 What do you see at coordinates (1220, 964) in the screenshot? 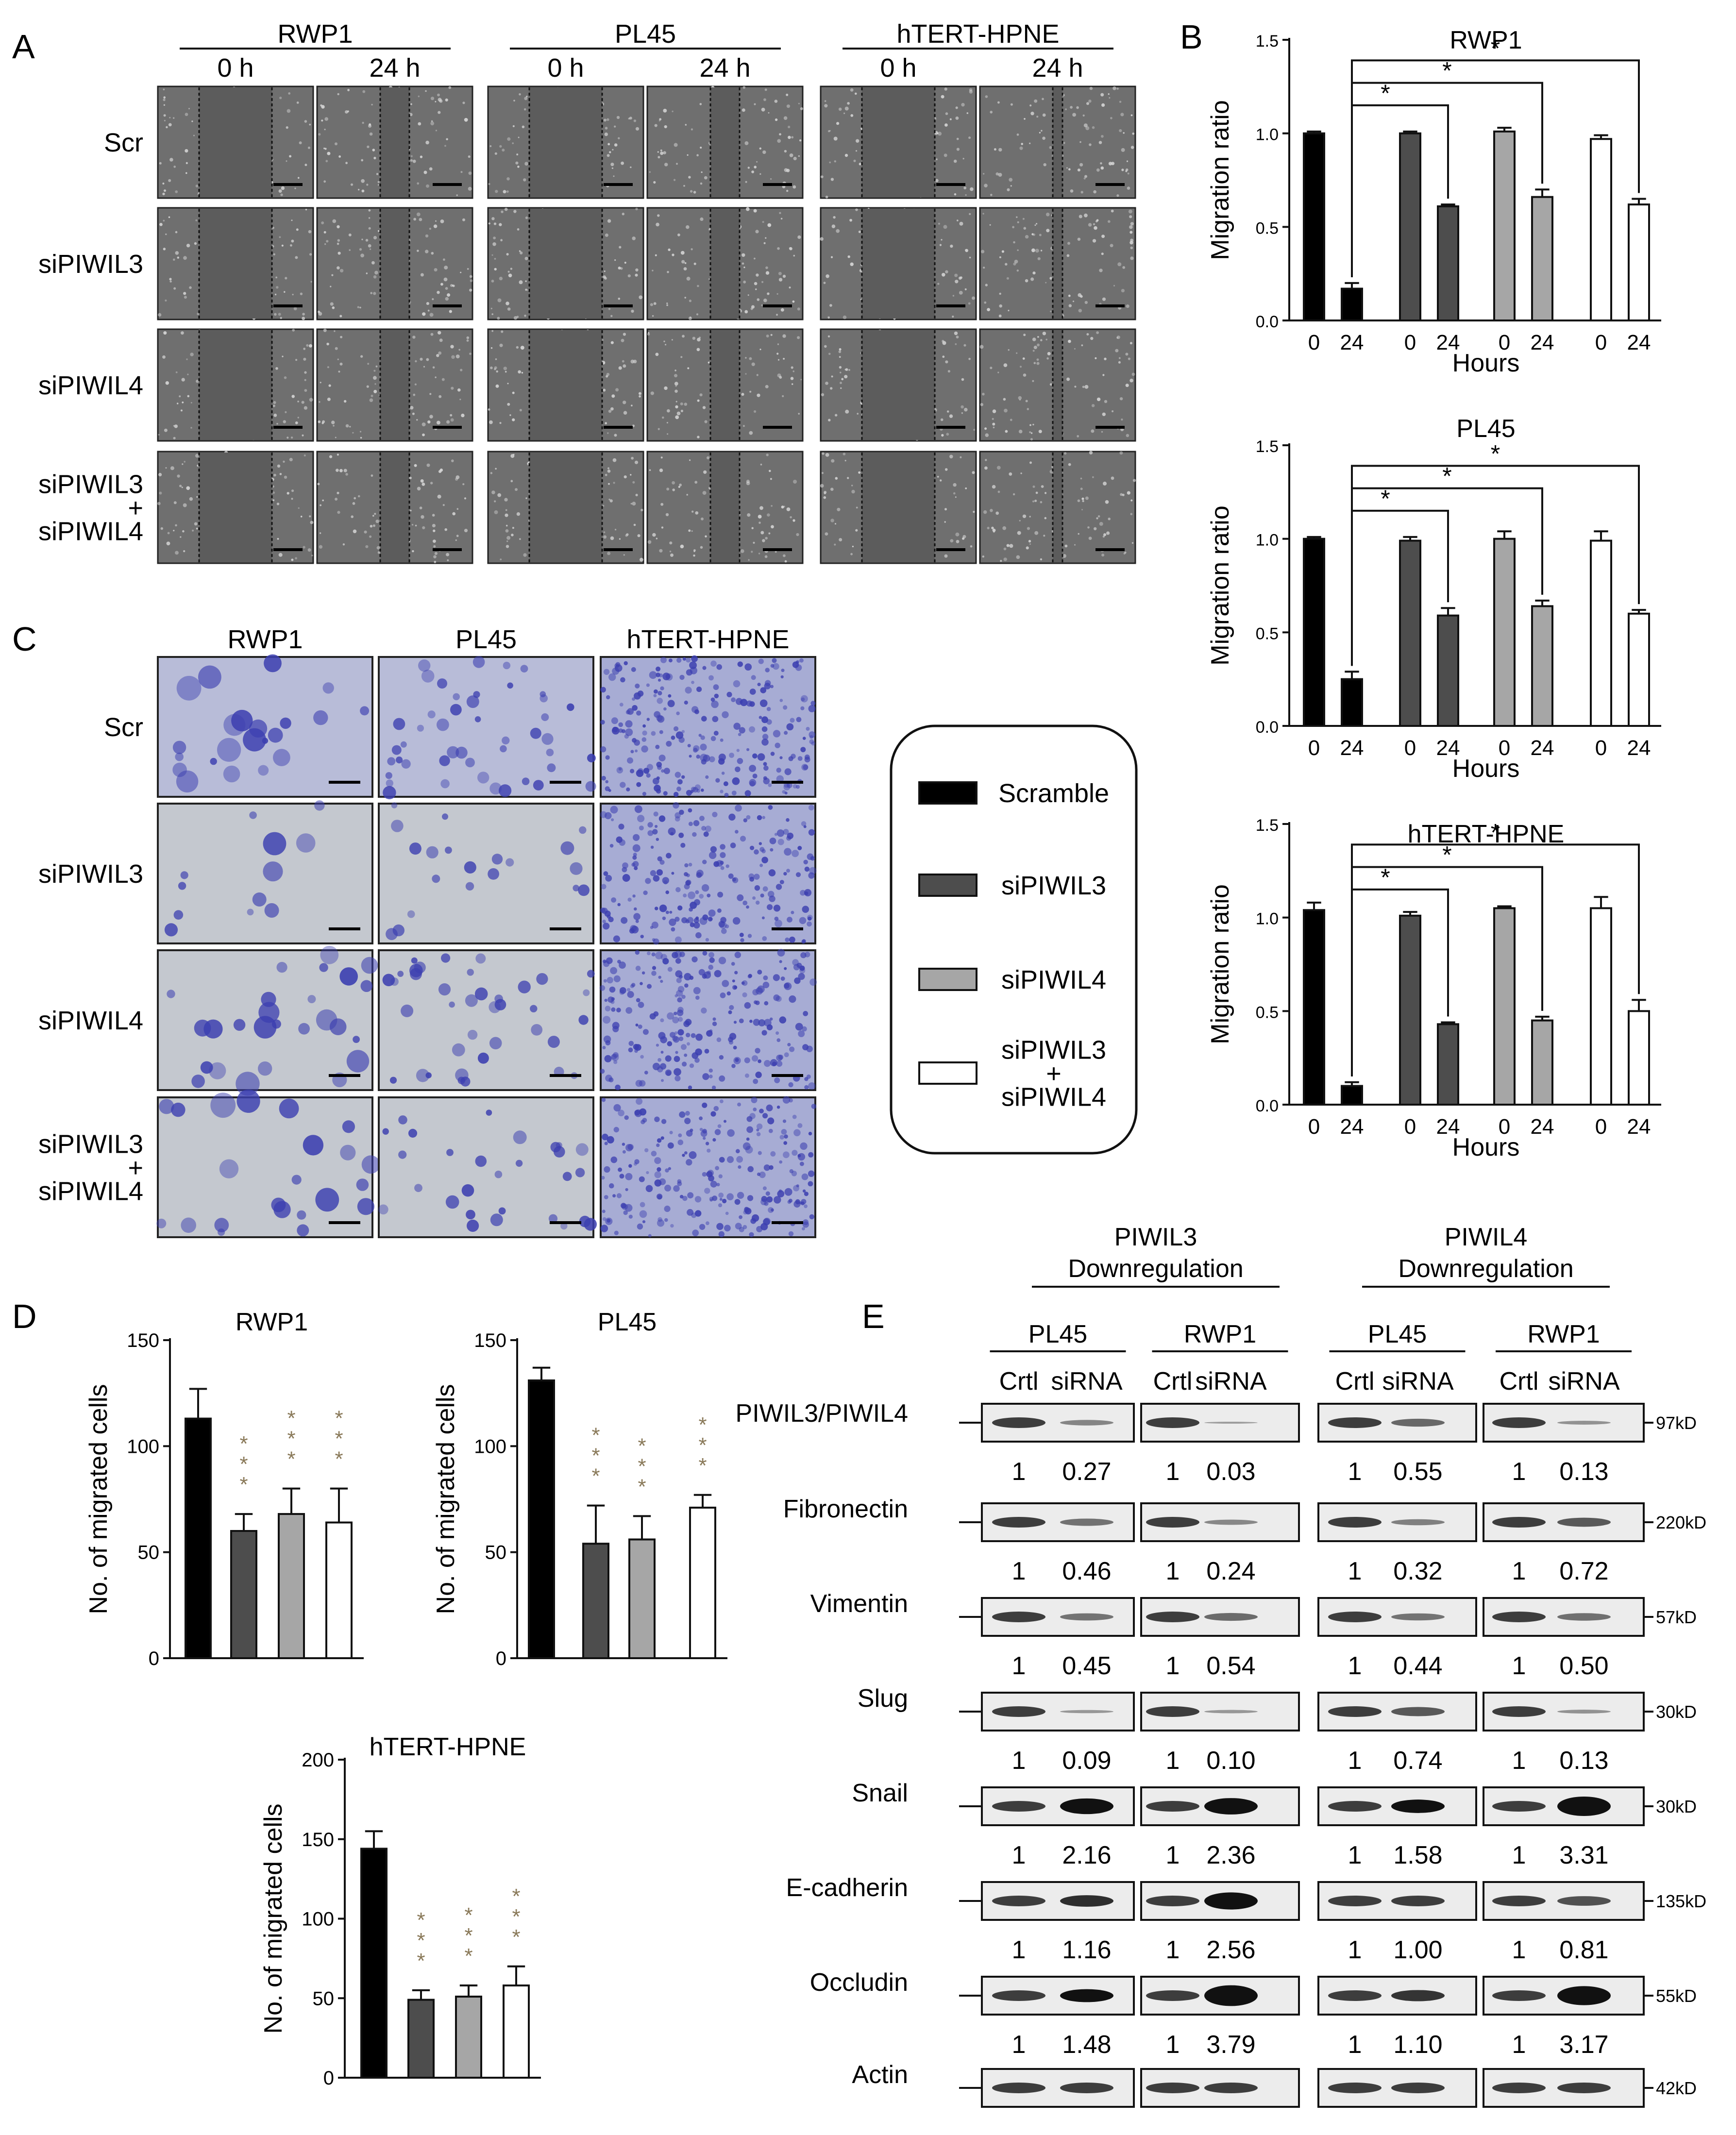
I see `y-axis-label: Migration ratio` at bounding box center [1220, 964].